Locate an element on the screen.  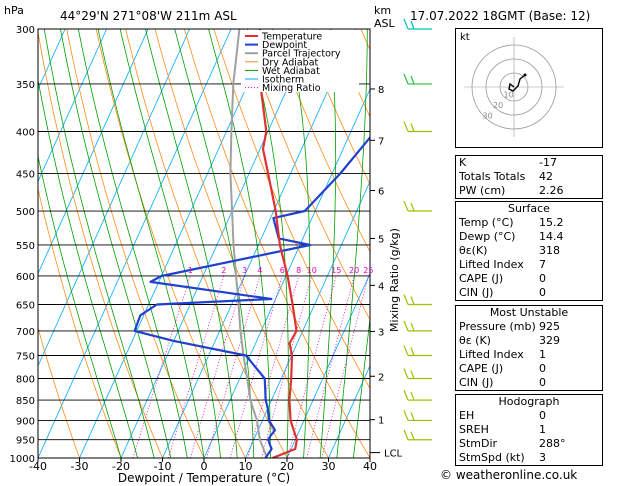
table-row: K -17 is located at coordinates (529, 163).